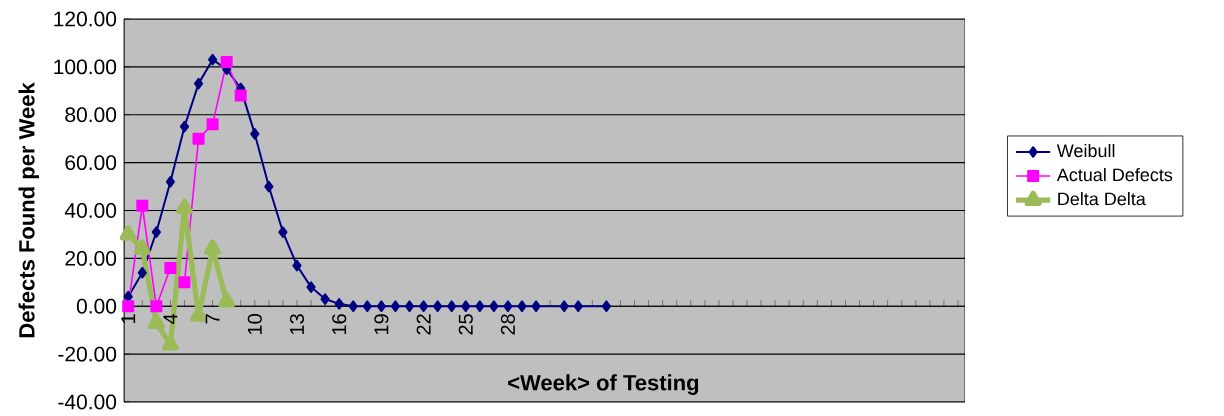  I want to click on y-tick-label: 0.00, so click(96, 306).